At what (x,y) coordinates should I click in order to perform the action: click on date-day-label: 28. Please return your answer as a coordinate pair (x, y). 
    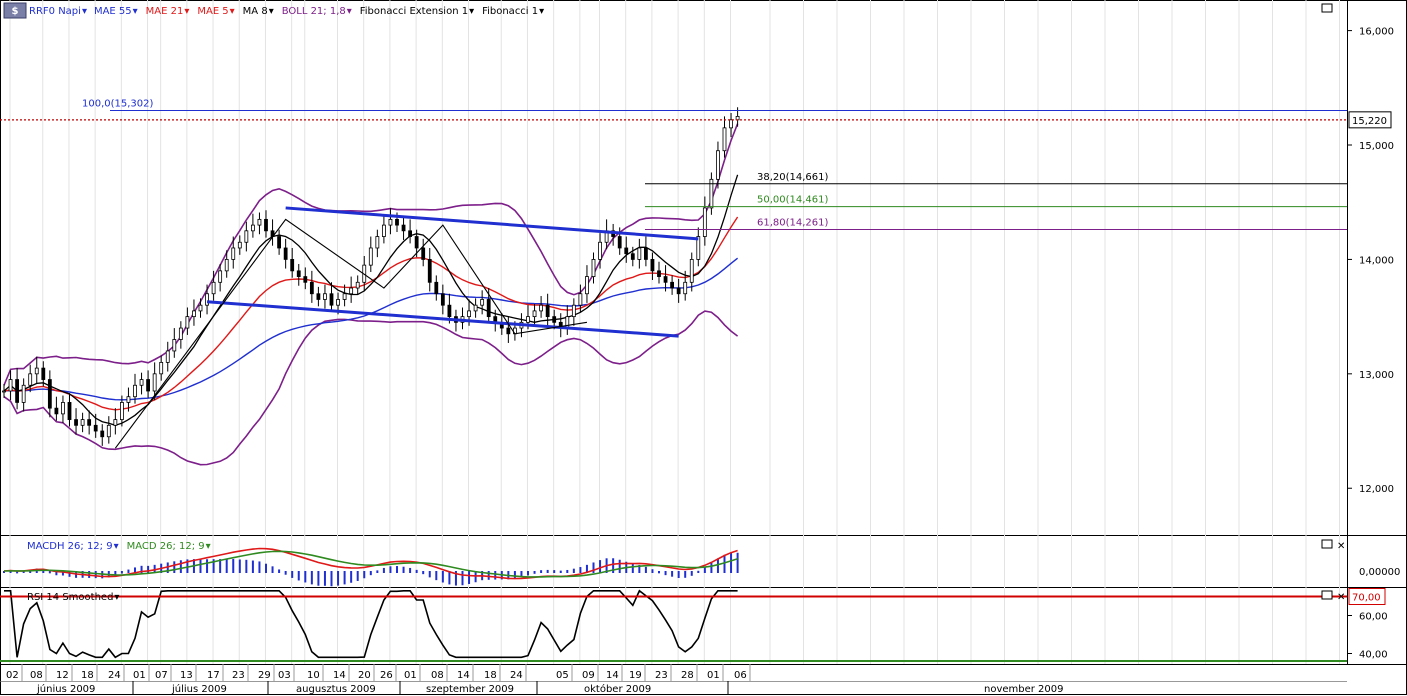
    Looking at the image, I should click on (687, 675).